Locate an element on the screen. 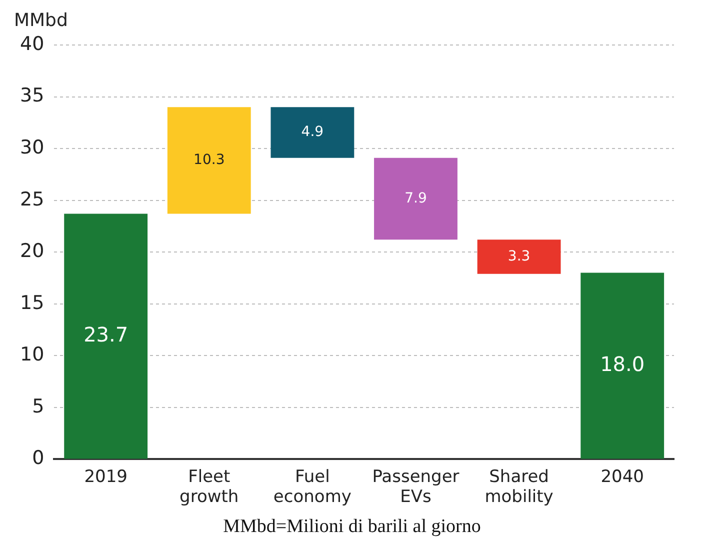 Image resolution: width=704 pixels, height=544 pixels. data-label: 7.9 is located at coordinates (415, 198).